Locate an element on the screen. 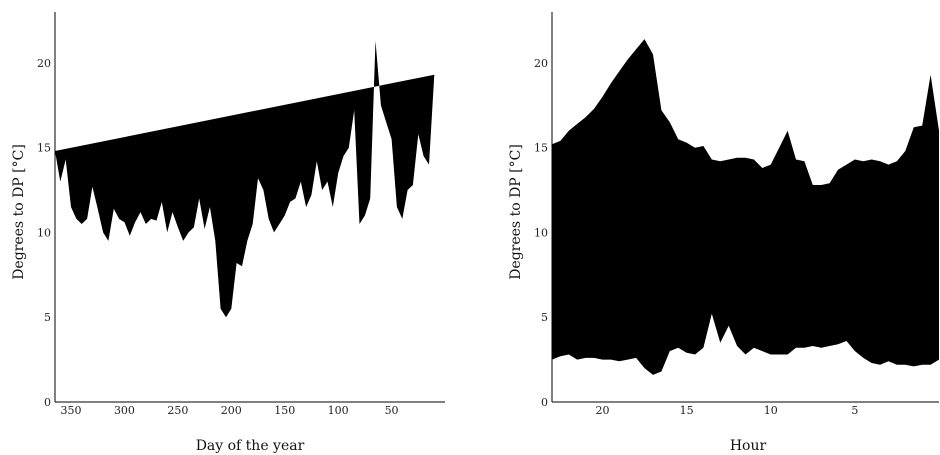  x-ticks: 350 300 250 200 150 100 50 is located at coordinates (230, 410).